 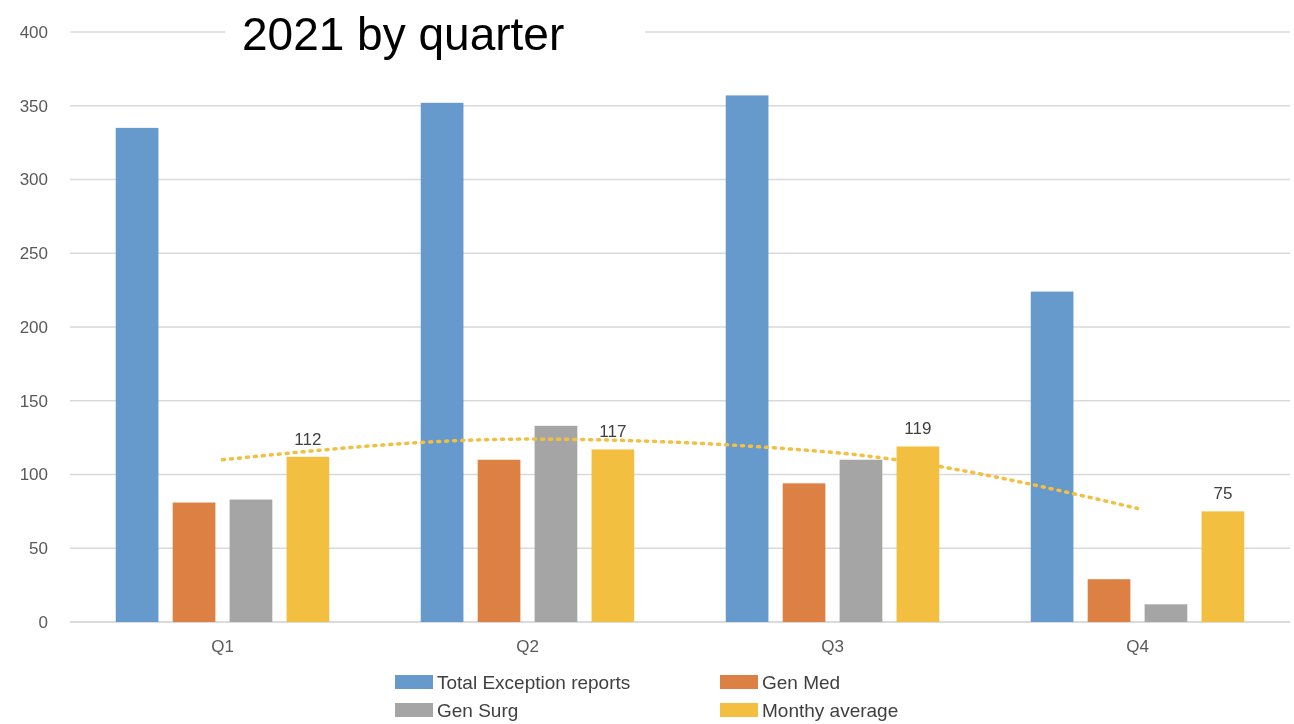 I want to click on x-tick-label: Q1, so click(x=222, y=646).